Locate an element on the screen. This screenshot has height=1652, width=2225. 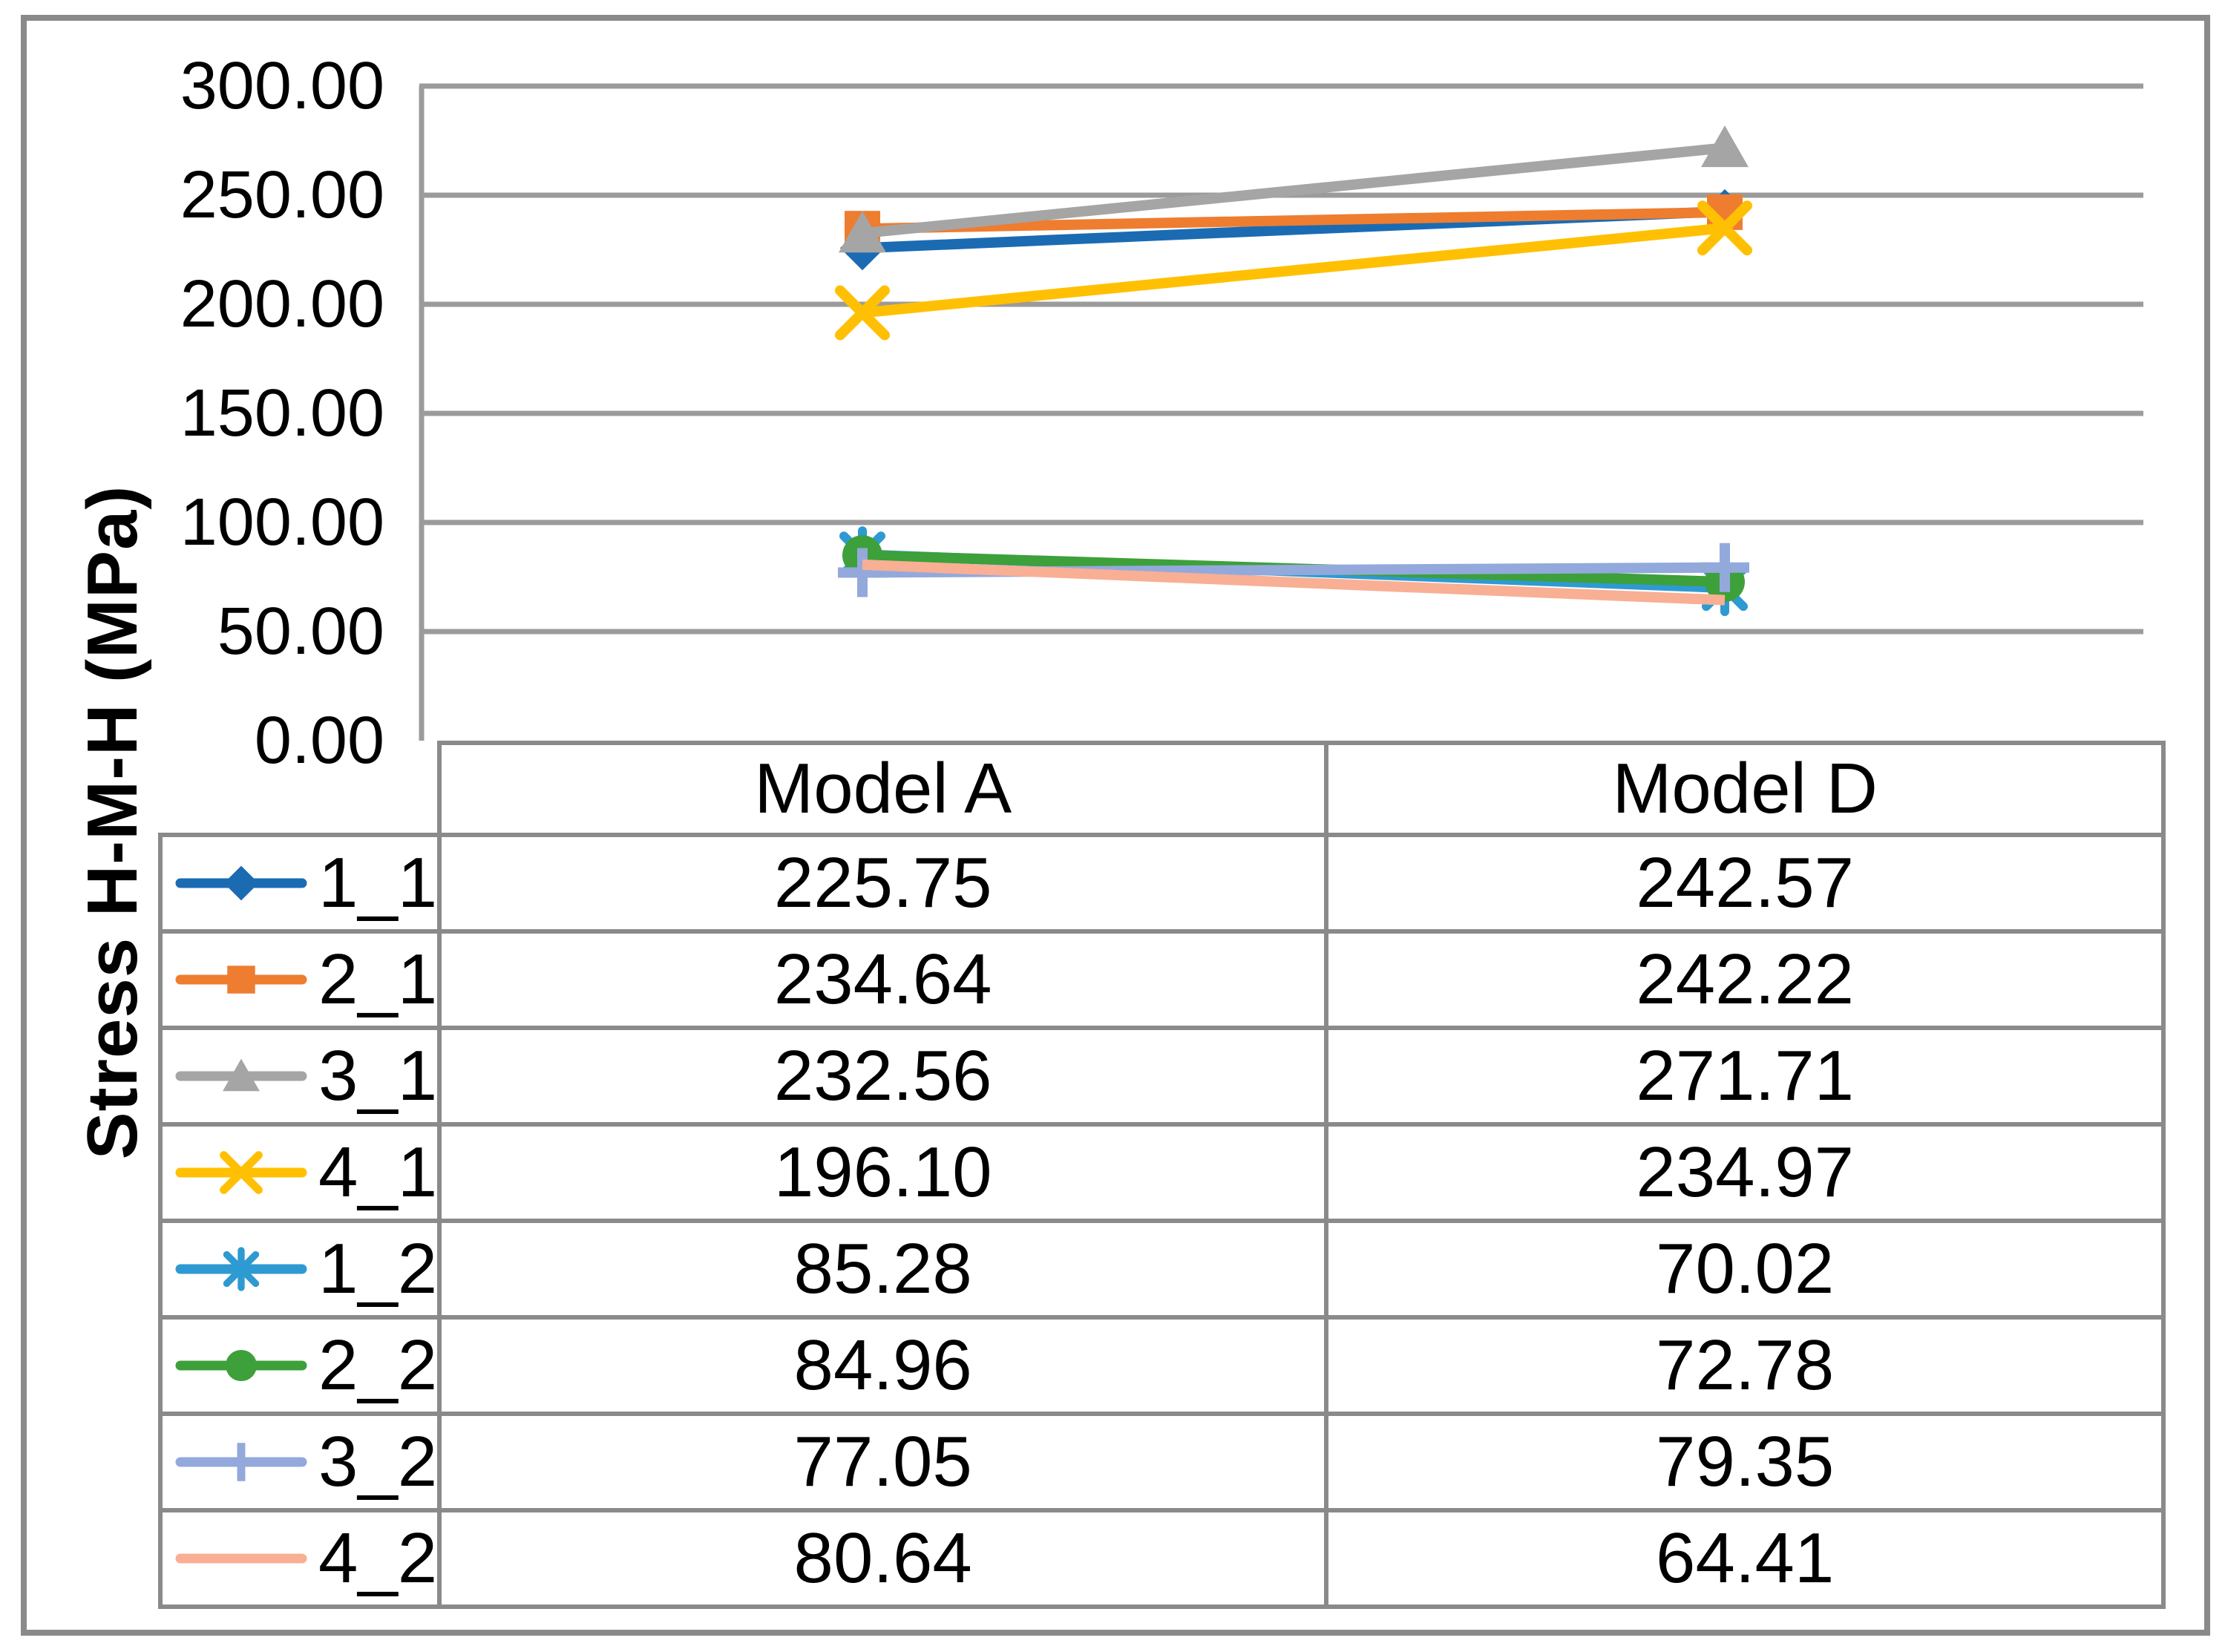
legend-key-triangle-icon is located at coordinates (241, 1075).